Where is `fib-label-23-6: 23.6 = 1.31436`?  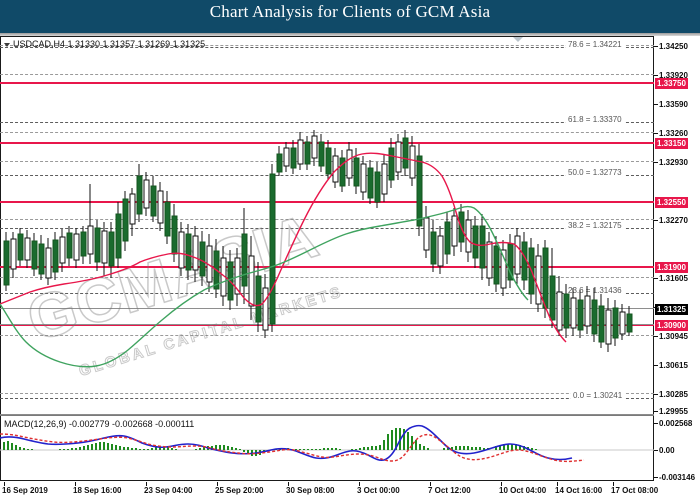 fib-label-23-6: 23.6 = 1.31436 is located at coordinates (595, 290).